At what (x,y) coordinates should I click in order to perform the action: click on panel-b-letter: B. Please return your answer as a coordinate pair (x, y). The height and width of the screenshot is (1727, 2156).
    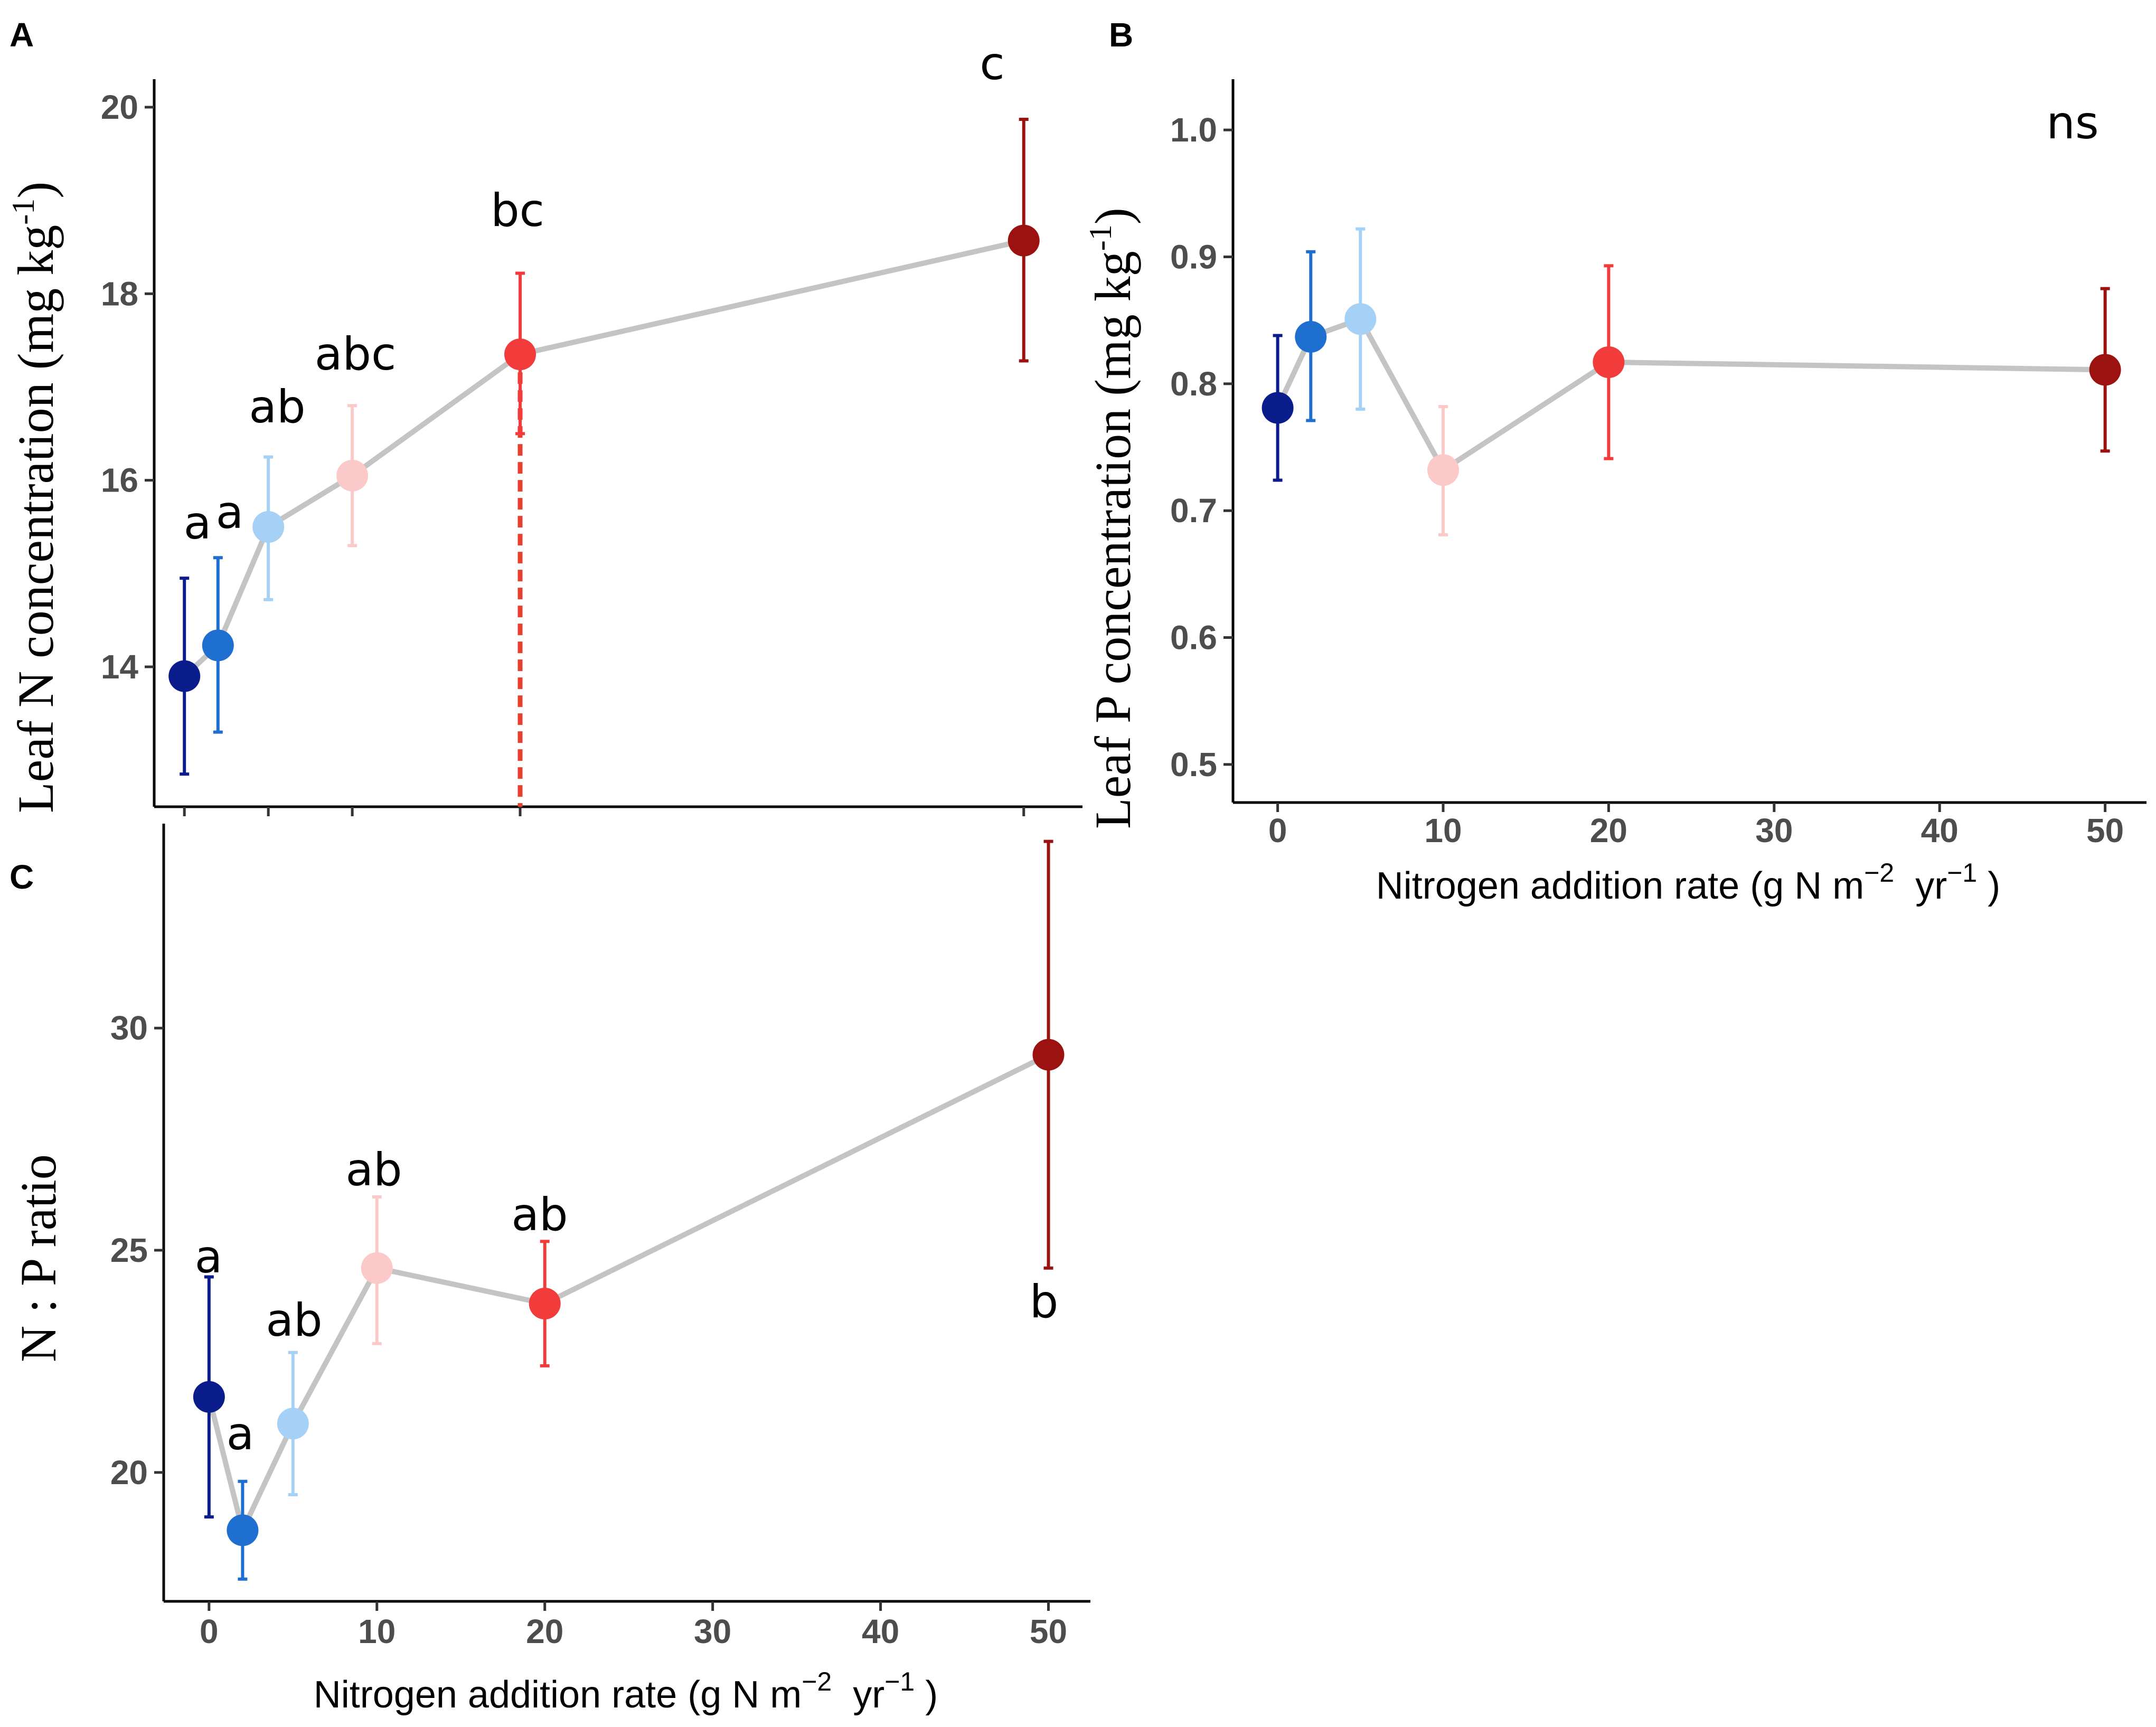
    Looking at the image, I should click on (1121, 35).